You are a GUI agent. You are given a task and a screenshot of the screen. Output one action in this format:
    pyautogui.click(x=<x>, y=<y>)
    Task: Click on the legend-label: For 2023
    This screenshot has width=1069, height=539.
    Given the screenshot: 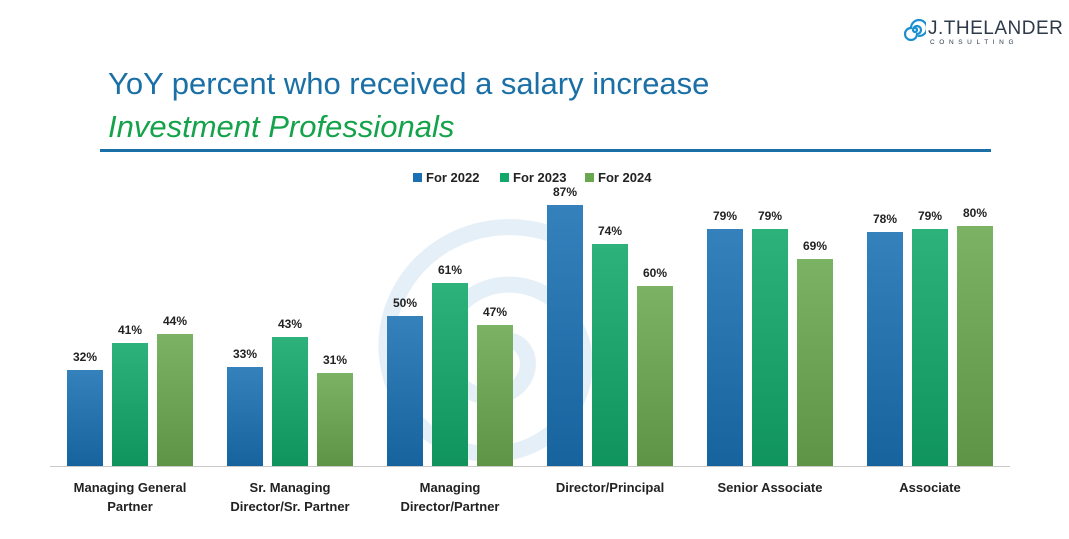 What is the action you would take?
    pyautogui.click(x=539, y=177)
    